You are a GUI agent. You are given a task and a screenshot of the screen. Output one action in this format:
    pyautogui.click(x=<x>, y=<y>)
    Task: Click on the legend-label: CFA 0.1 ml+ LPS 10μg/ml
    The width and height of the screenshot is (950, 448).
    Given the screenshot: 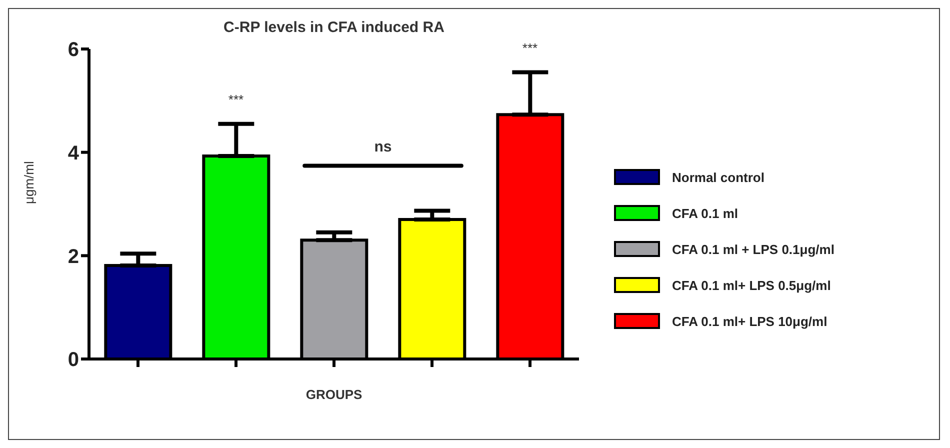 What is the action you would take?
    pyautogui.click(x=750, y=321)
    